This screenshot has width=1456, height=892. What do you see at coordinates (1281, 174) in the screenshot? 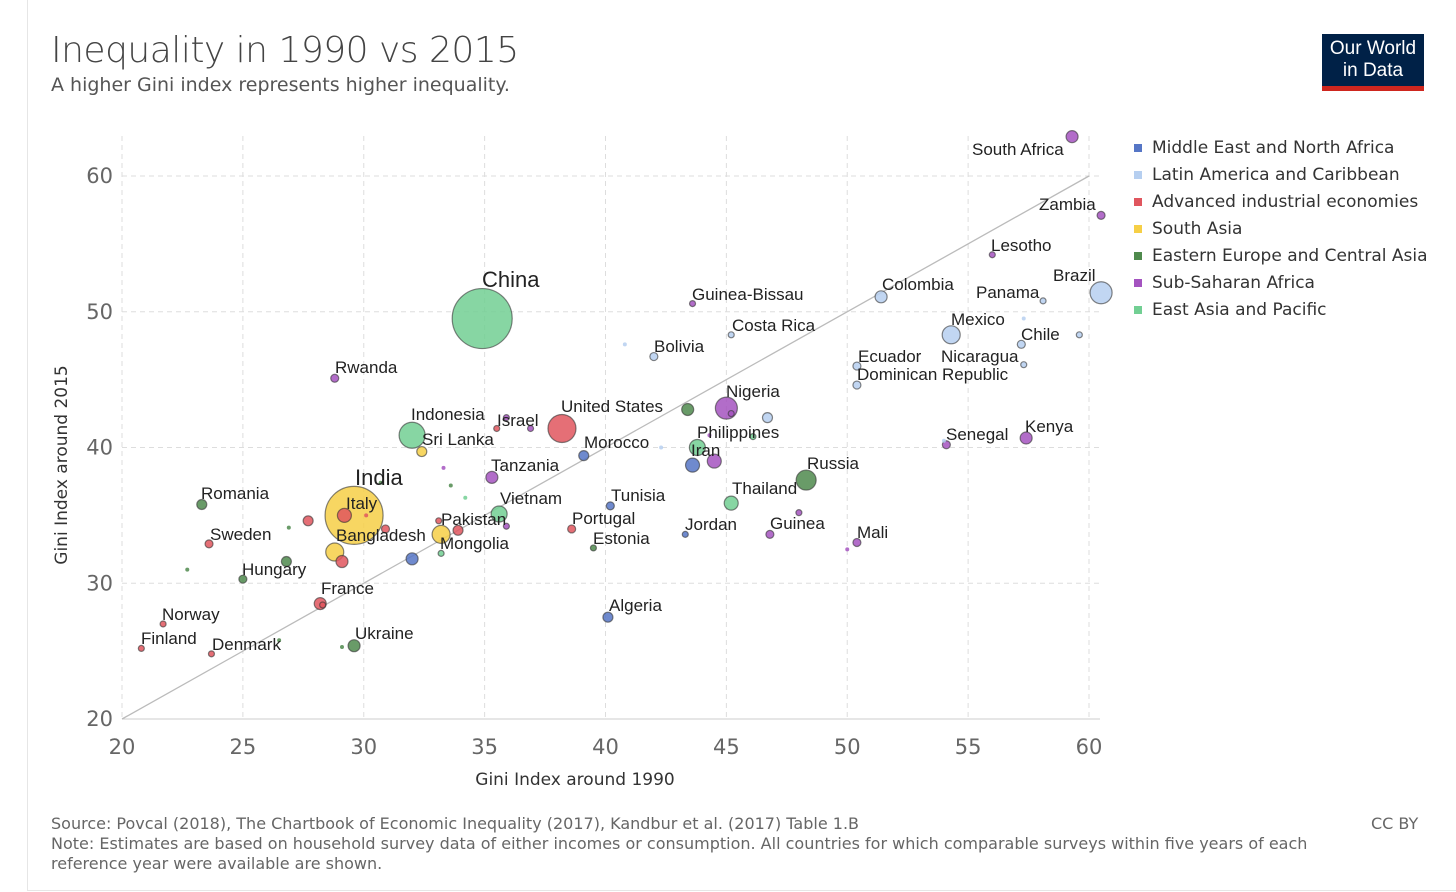
I see `legend-item: Latin America and Caribbean` at bounding box center [1281, 174].